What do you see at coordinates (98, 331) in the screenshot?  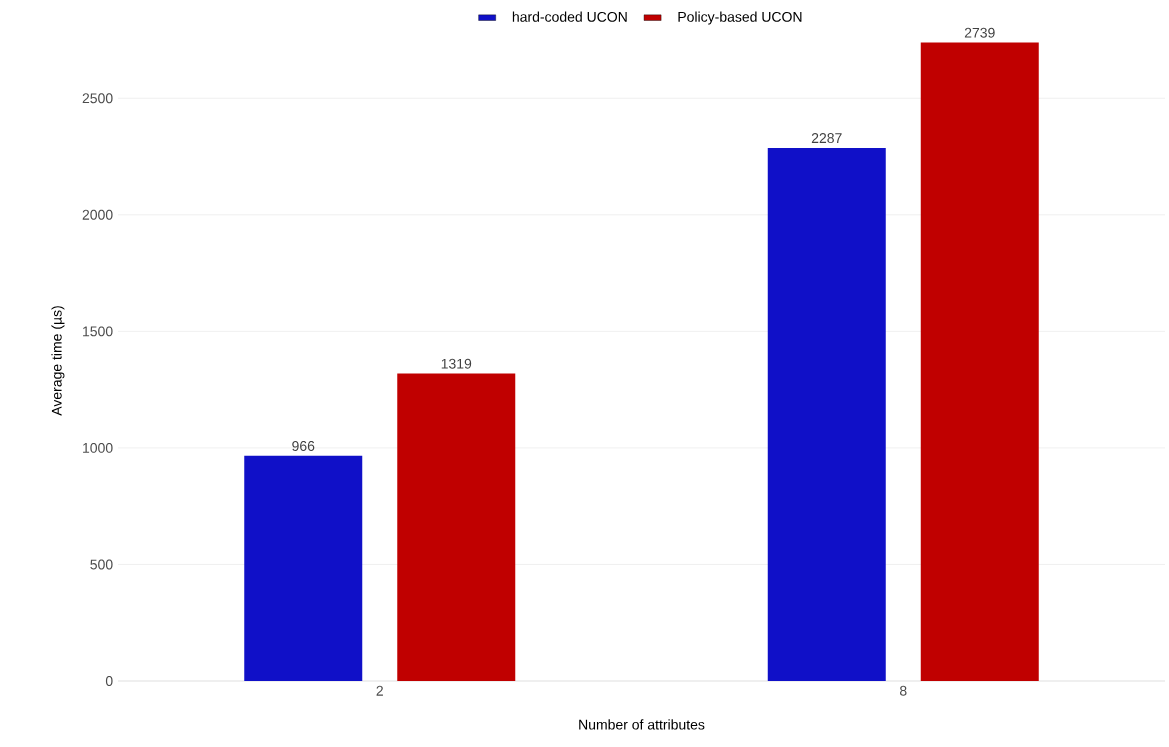 I see `y-tick-label: 1500` at bounding box center [98, 331].